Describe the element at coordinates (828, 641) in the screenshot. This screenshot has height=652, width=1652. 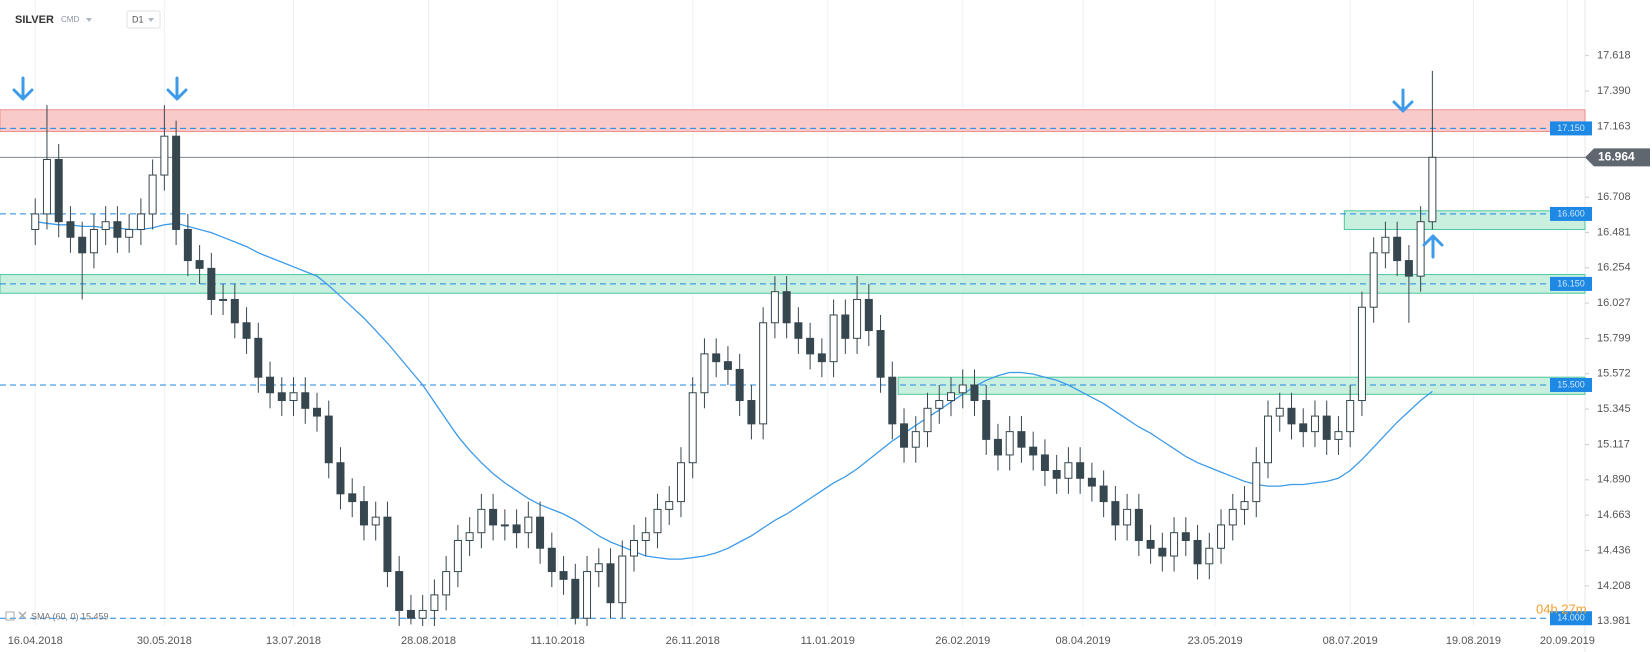
I see `x-tick-label: 11.01.2019` at that location.